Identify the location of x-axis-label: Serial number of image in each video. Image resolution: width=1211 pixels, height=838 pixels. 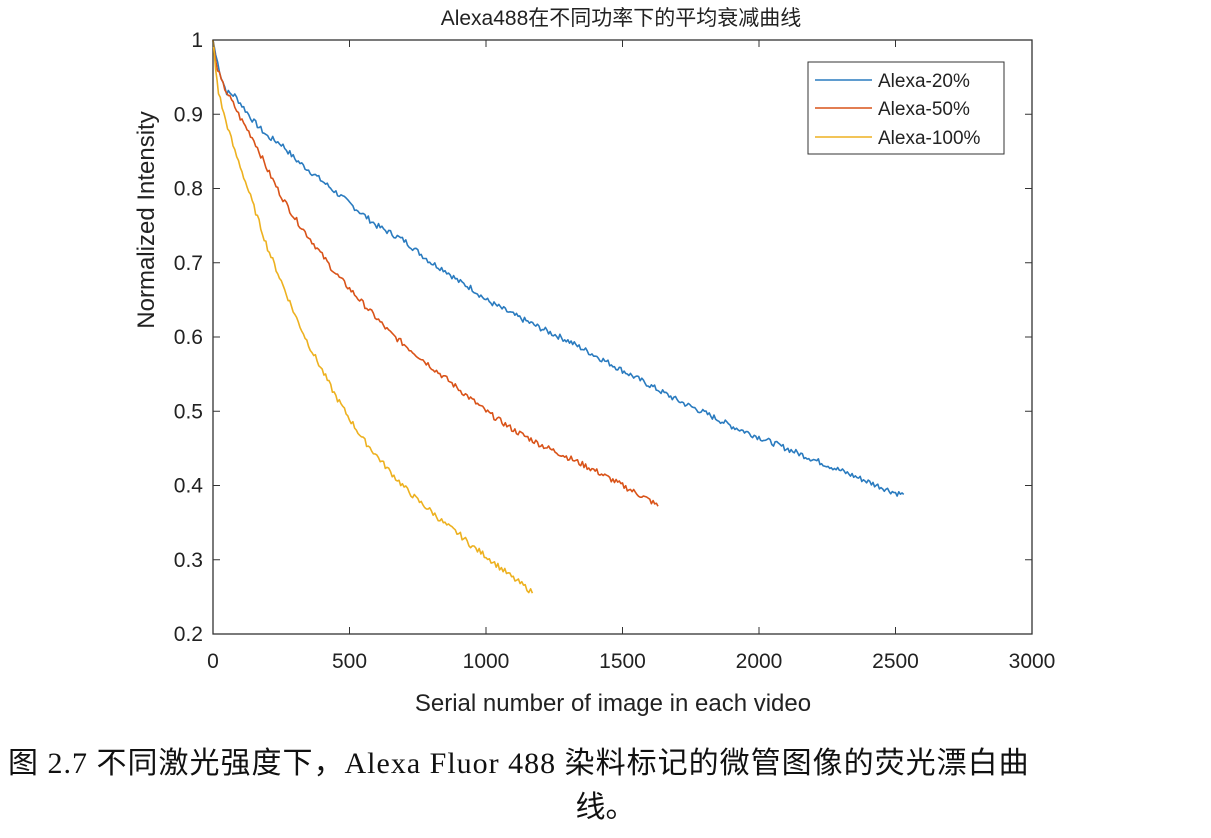
(613, 703).